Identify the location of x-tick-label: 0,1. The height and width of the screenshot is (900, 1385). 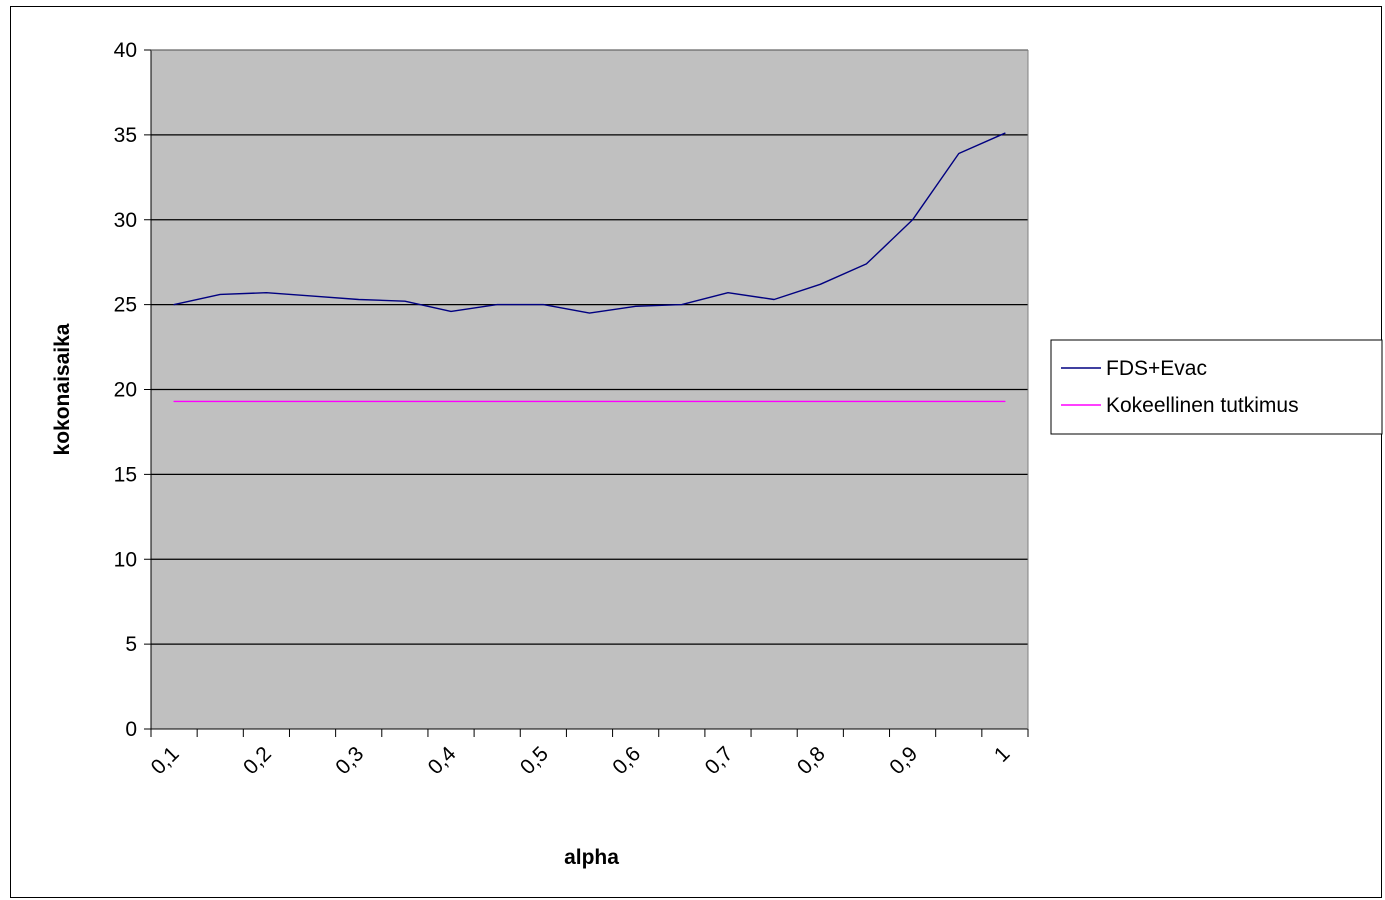
(165, 760).